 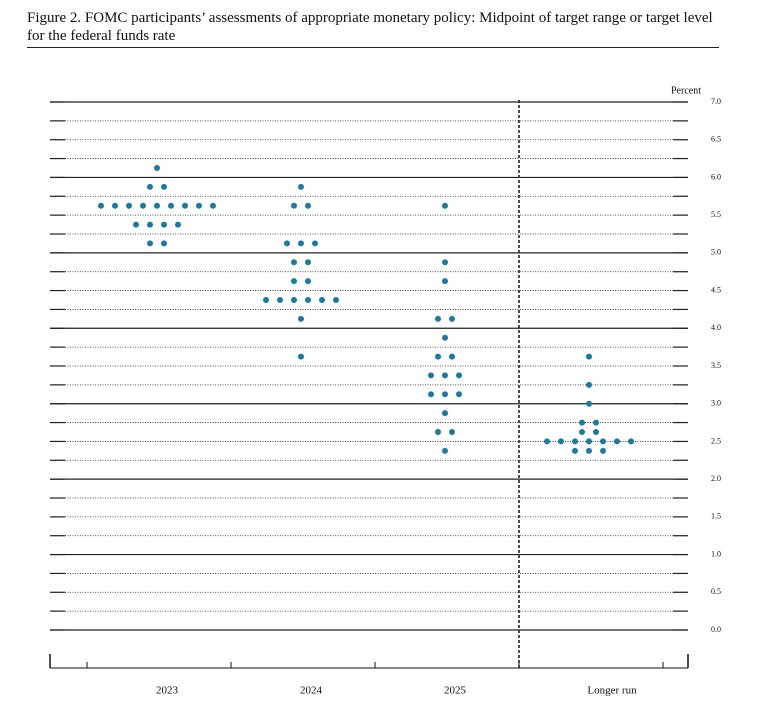 What do you see at coordinates (716, 176) in the screenshot?
I see `y-tick-label: 6.0` at bounding box center [716, 176].